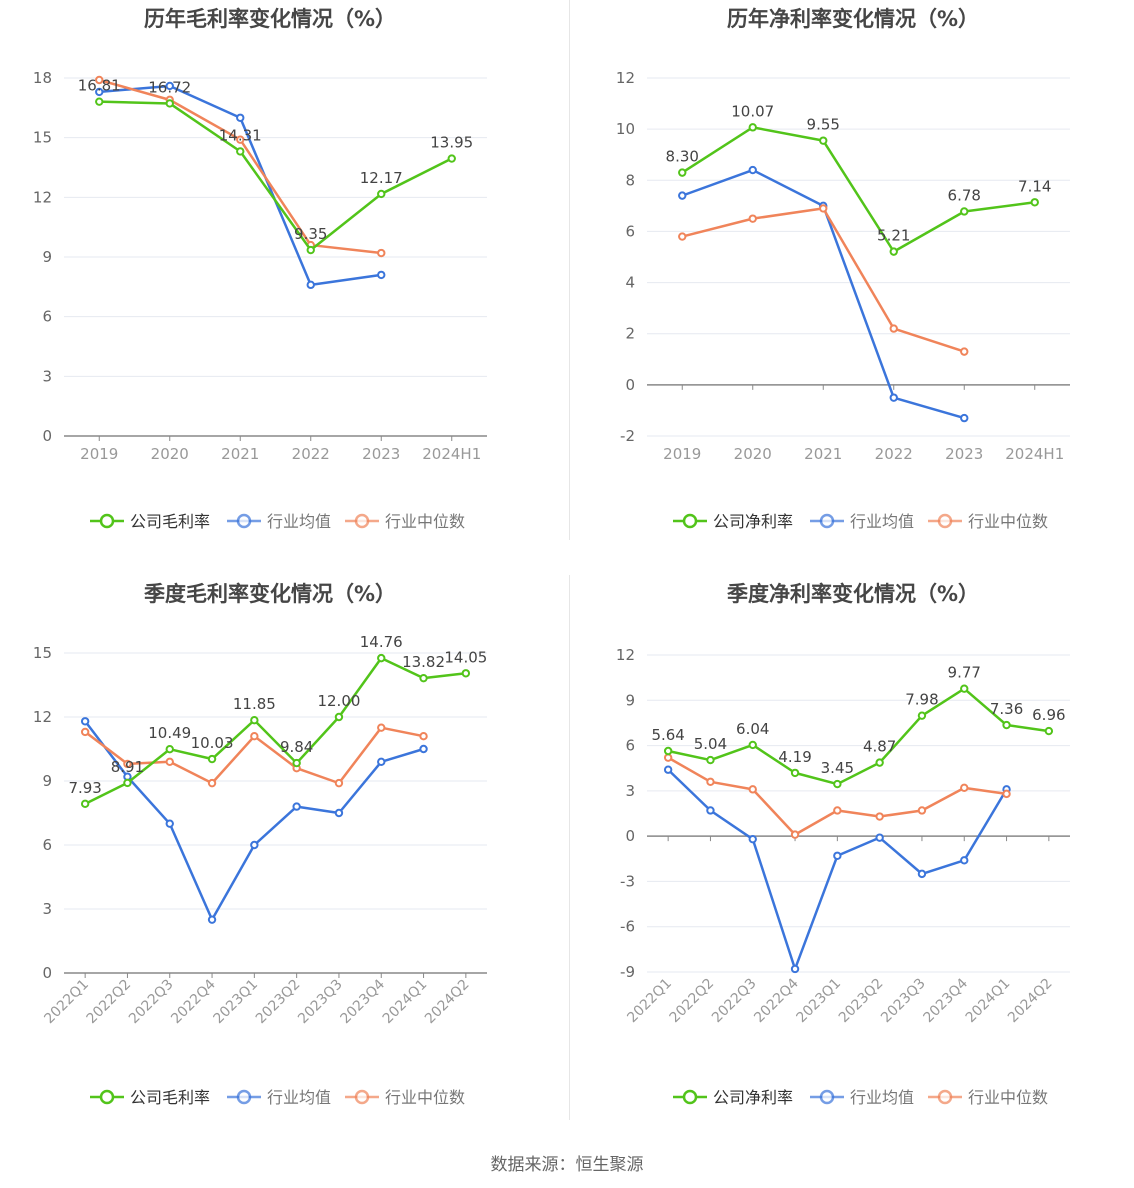 The width and height of the screenshot is (1134, 1188). I want to click on y-tick-label: -3, so click(627, 881).